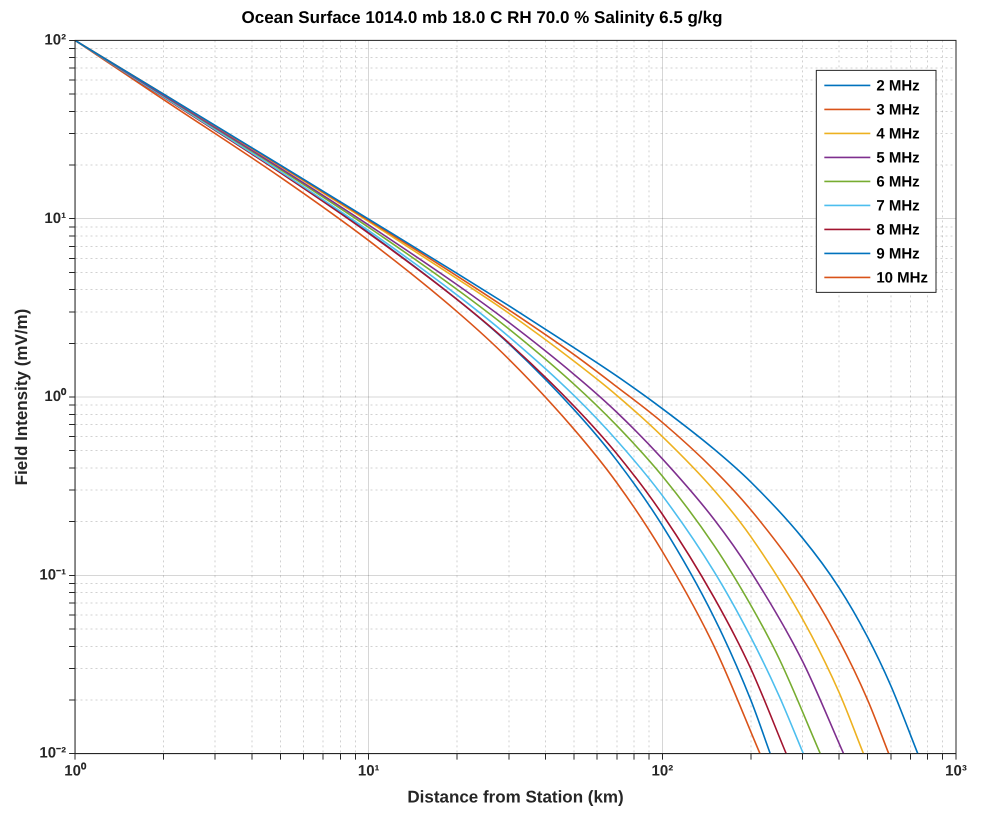 This screenshot has width=990, height=818. I want to click on x-tick-label: 10³, so click(956, 771).